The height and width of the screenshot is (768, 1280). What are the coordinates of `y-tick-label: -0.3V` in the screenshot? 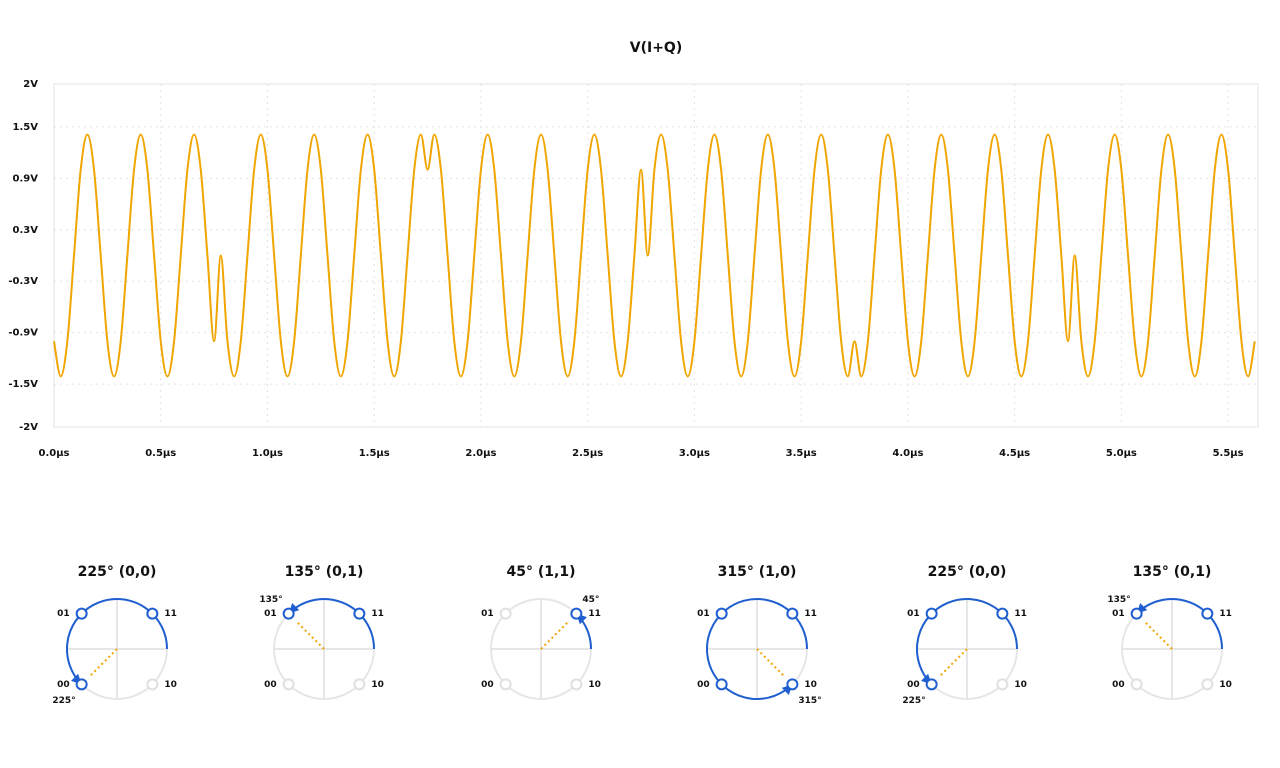 It's located at (23, 281).